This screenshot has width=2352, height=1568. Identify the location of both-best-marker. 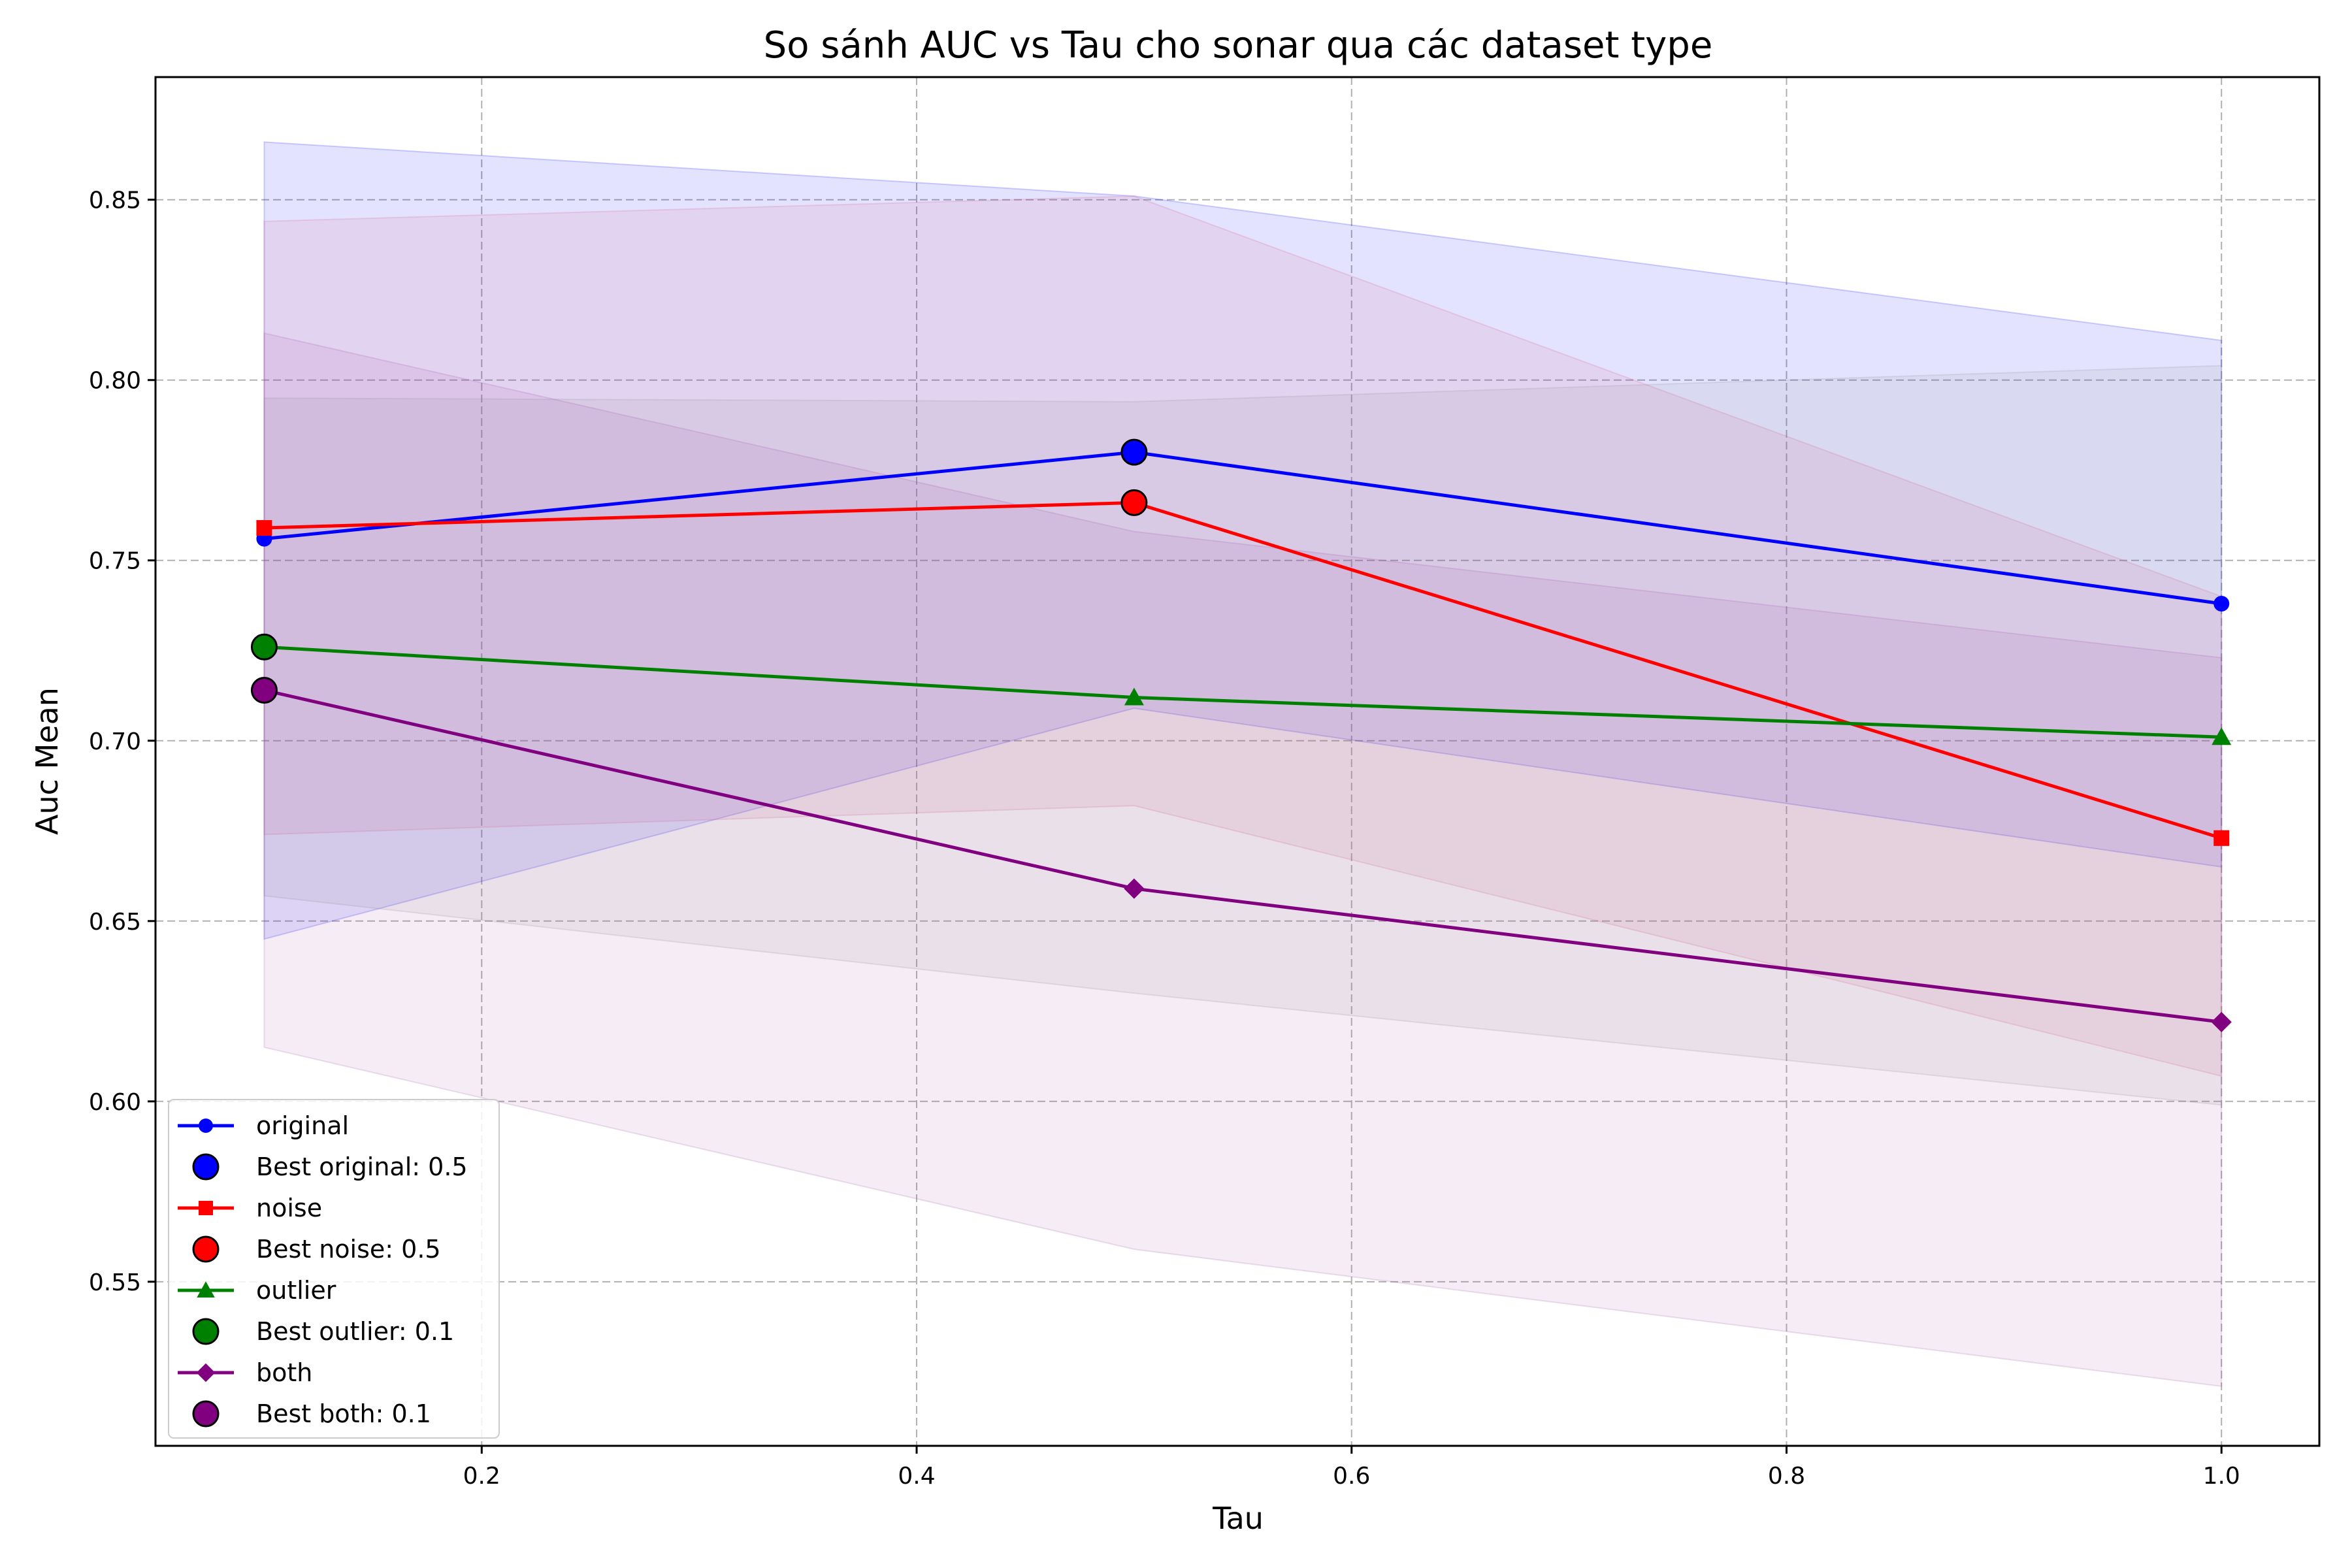
(264, 690).